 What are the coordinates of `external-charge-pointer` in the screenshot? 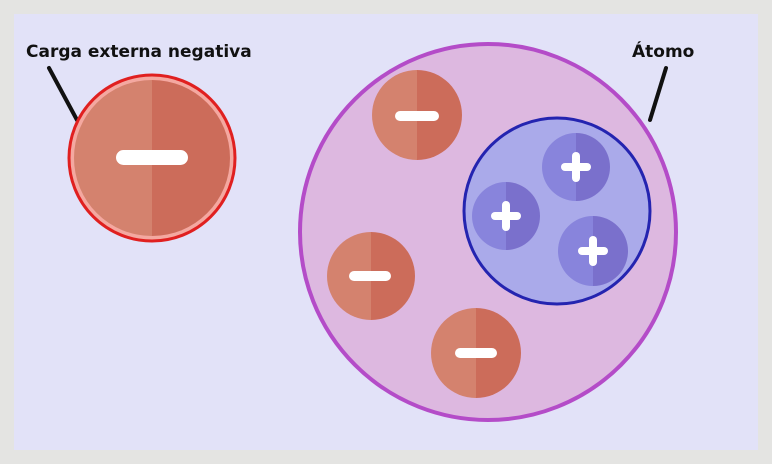 It's located at (63, 94).